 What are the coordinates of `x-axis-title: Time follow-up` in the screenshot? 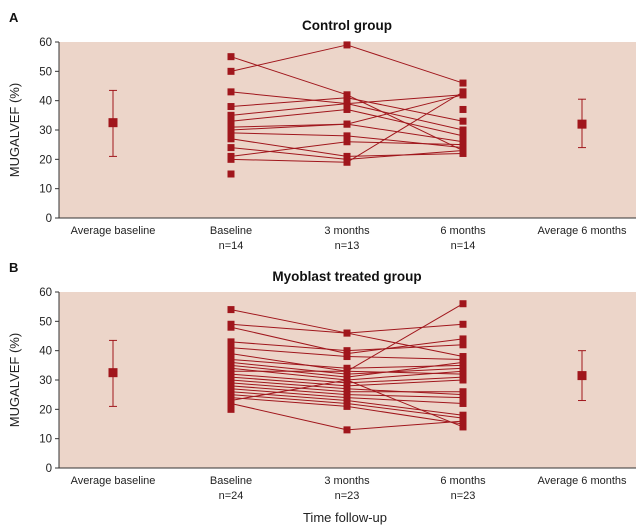 It's located at (345, 517).